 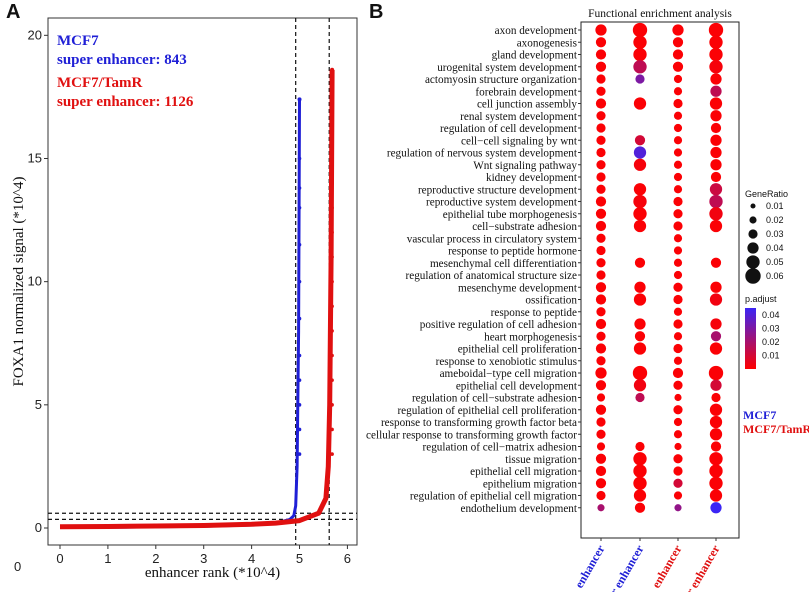 I want to click on term-label: positive regulation of cell adhesion, so click(x=499, y=325).